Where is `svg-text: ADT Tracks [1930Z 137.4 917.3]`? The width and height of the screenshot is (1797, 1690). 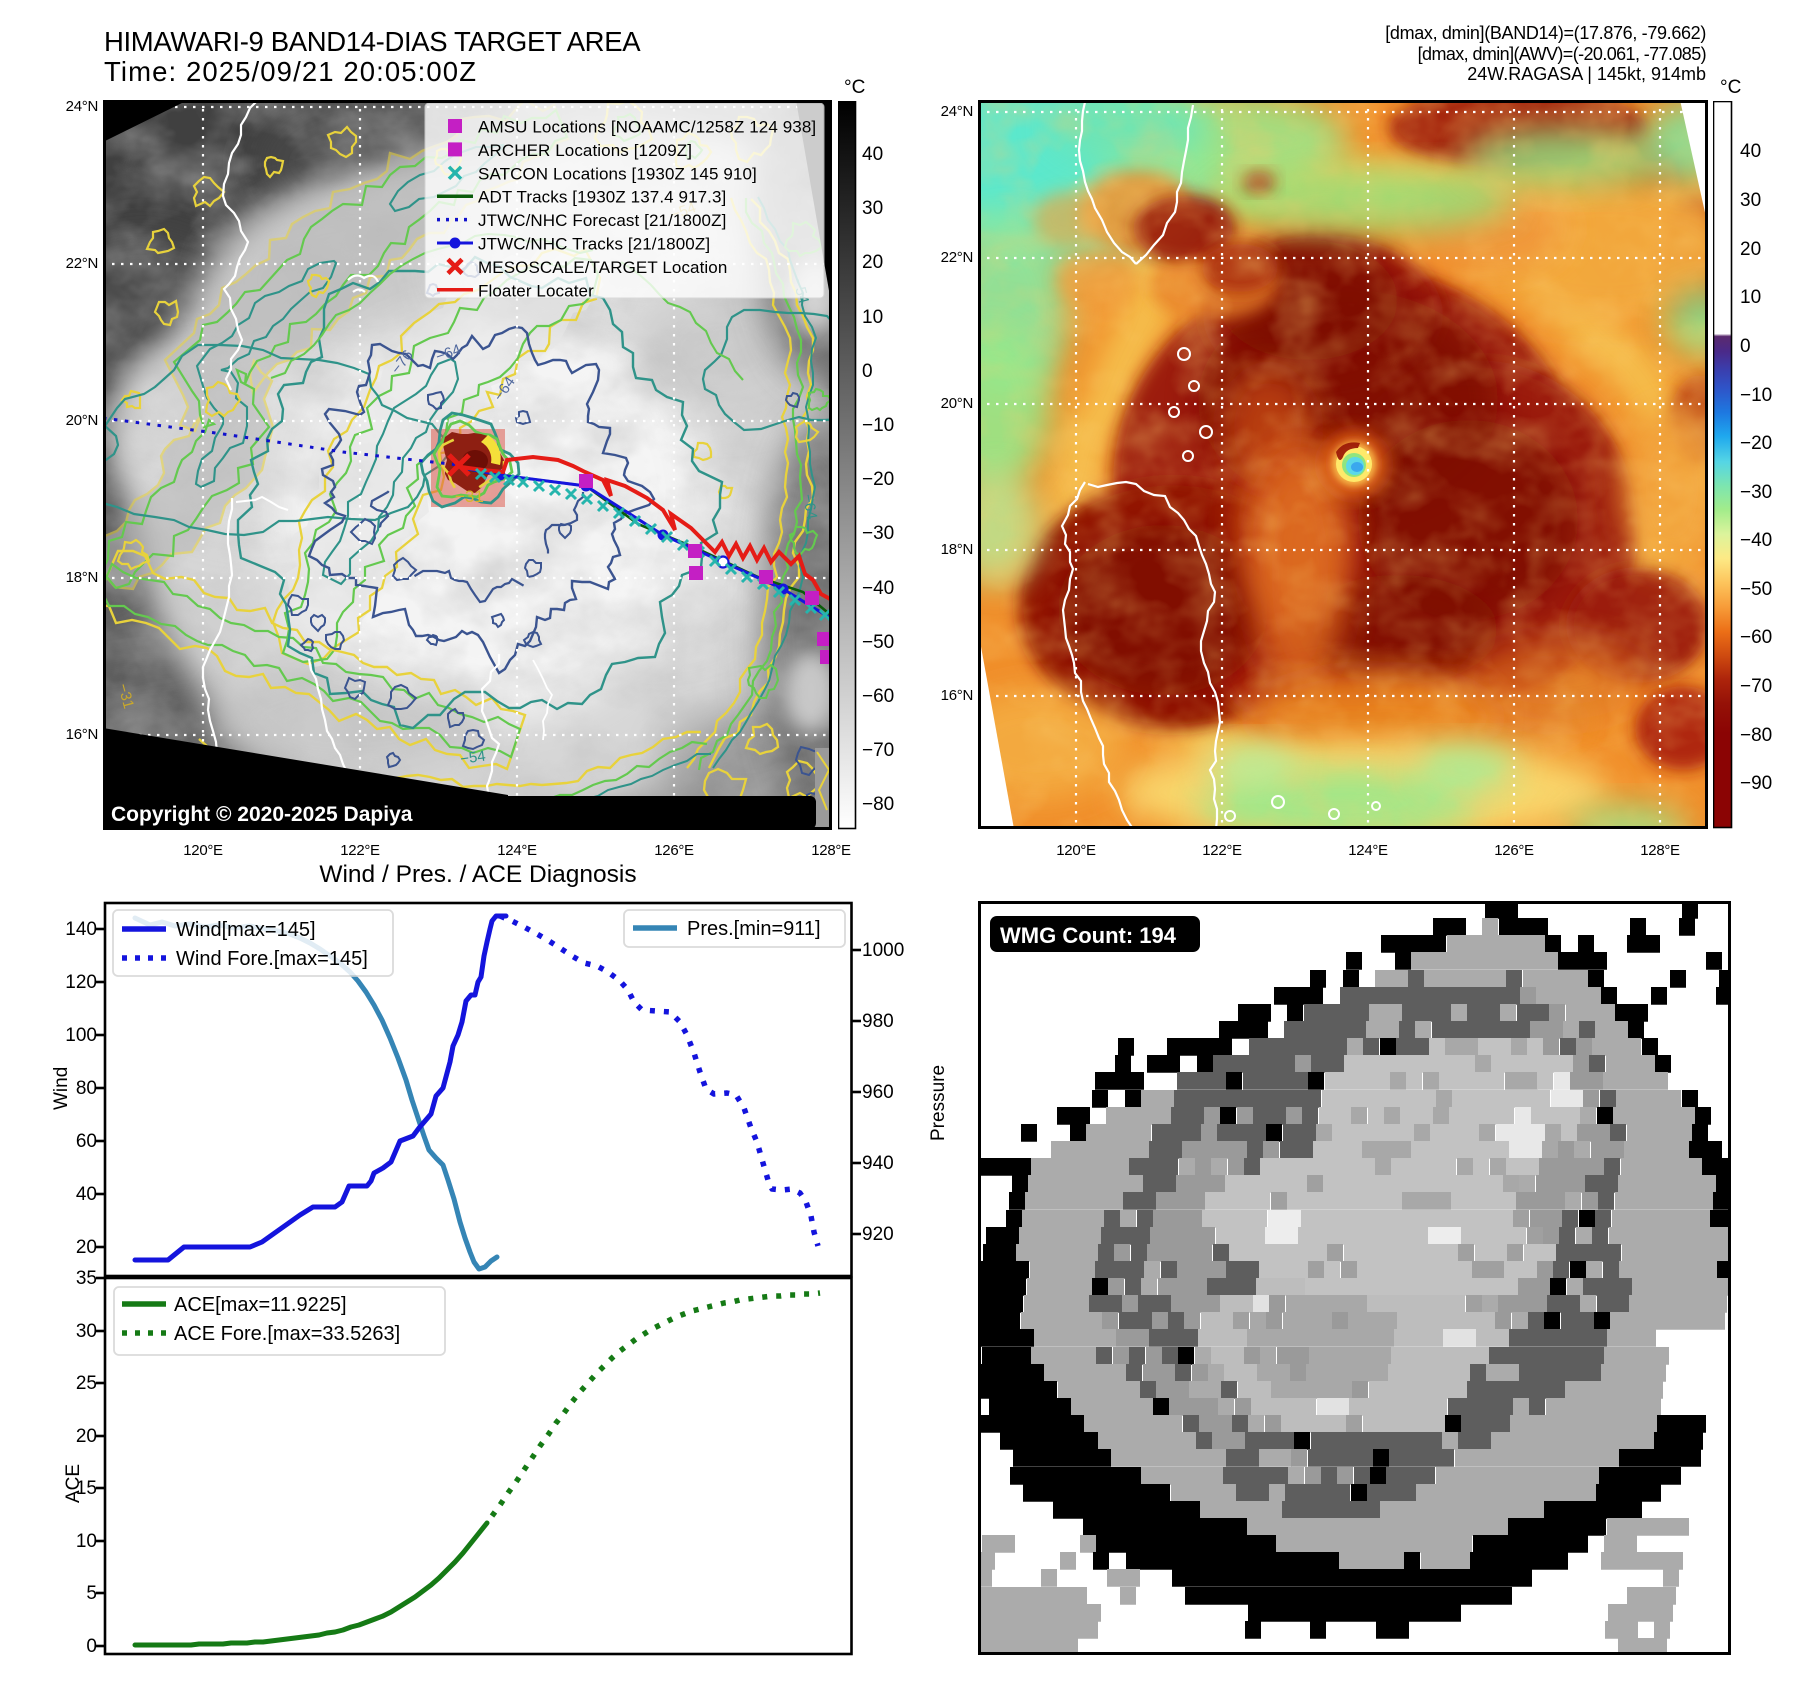 svg-text: ADT Tracks [1930Z 137.4 917.3] is located at coordinates (602, 197).